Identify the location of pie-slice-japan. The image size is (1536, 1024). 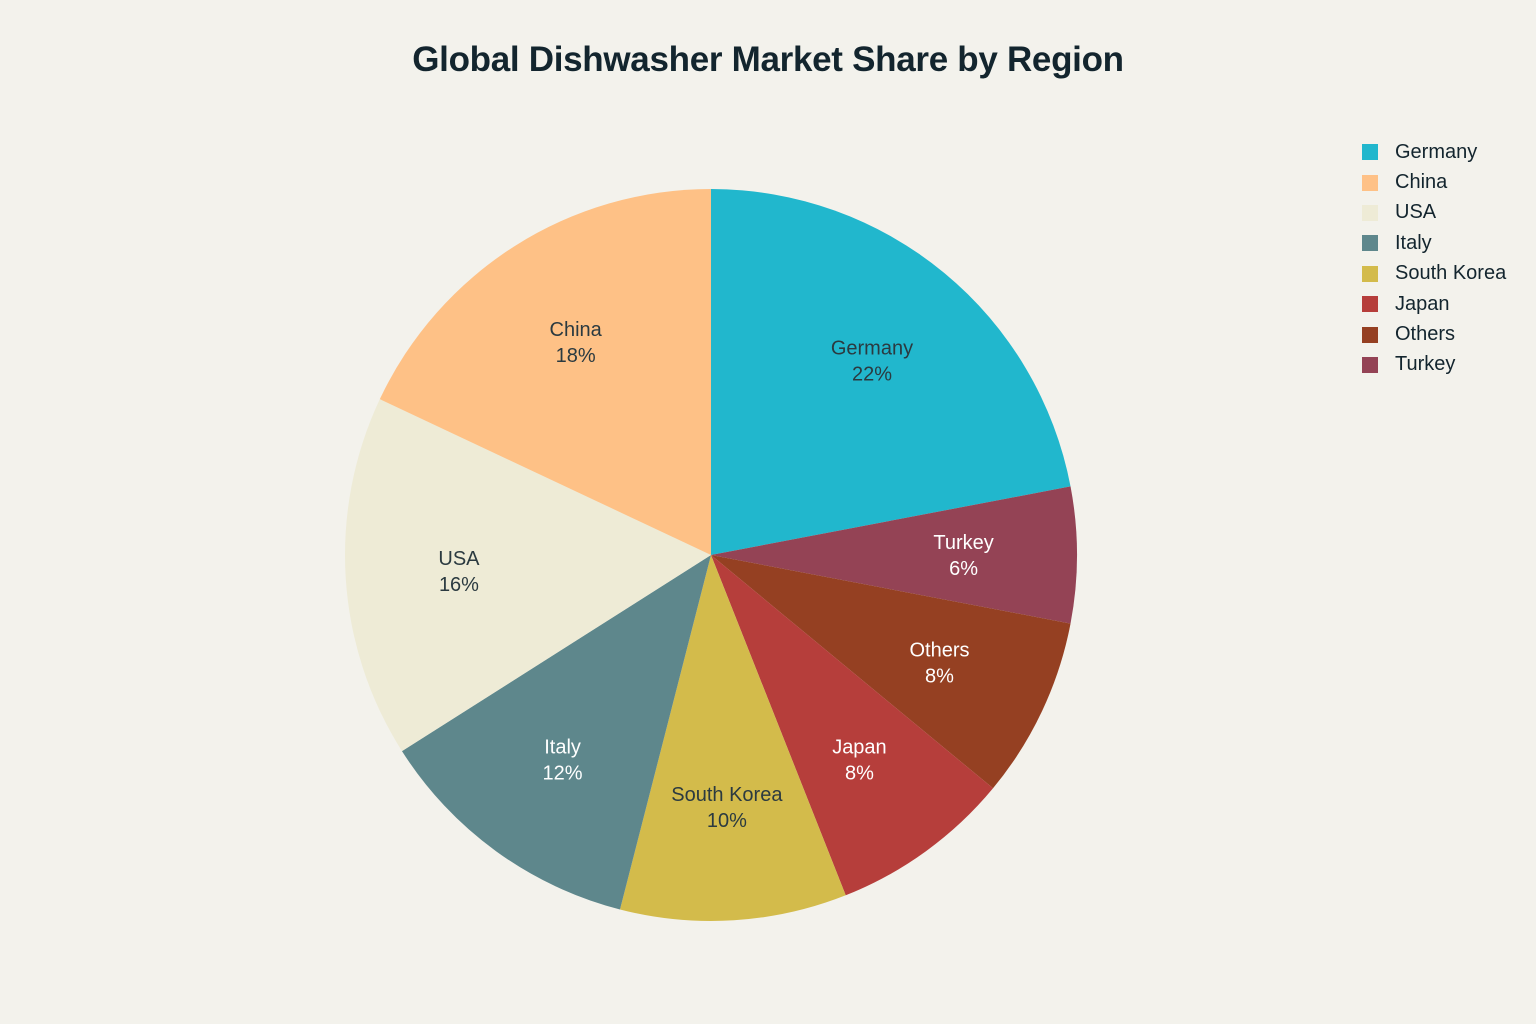
(852, 725).